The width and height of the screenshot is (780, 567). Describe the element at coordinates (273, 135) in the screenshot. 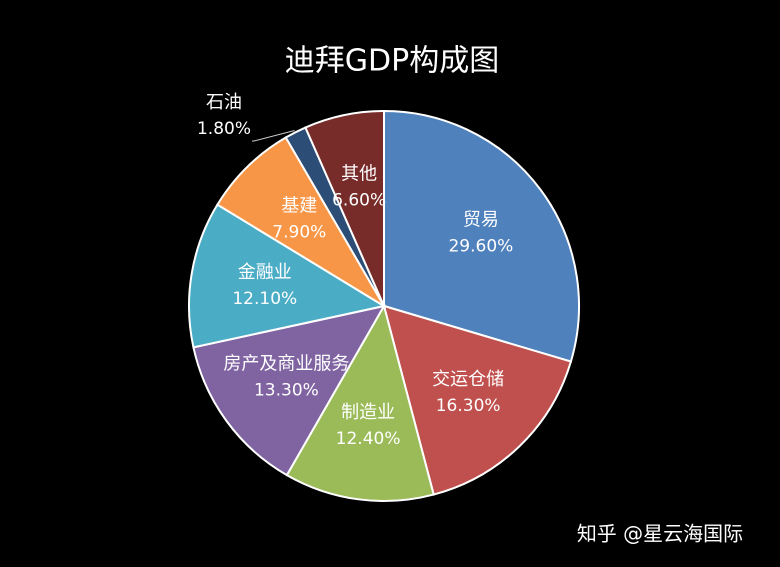

I see `leader-line` at that location.